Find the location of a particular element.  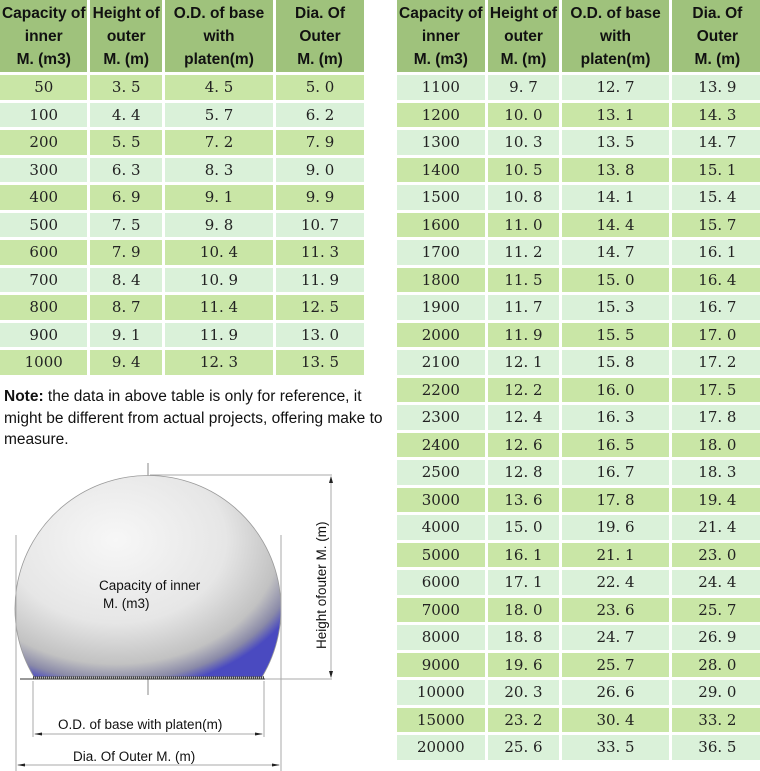

cell-height: 15. 0 is located at coordinates (523, 527).